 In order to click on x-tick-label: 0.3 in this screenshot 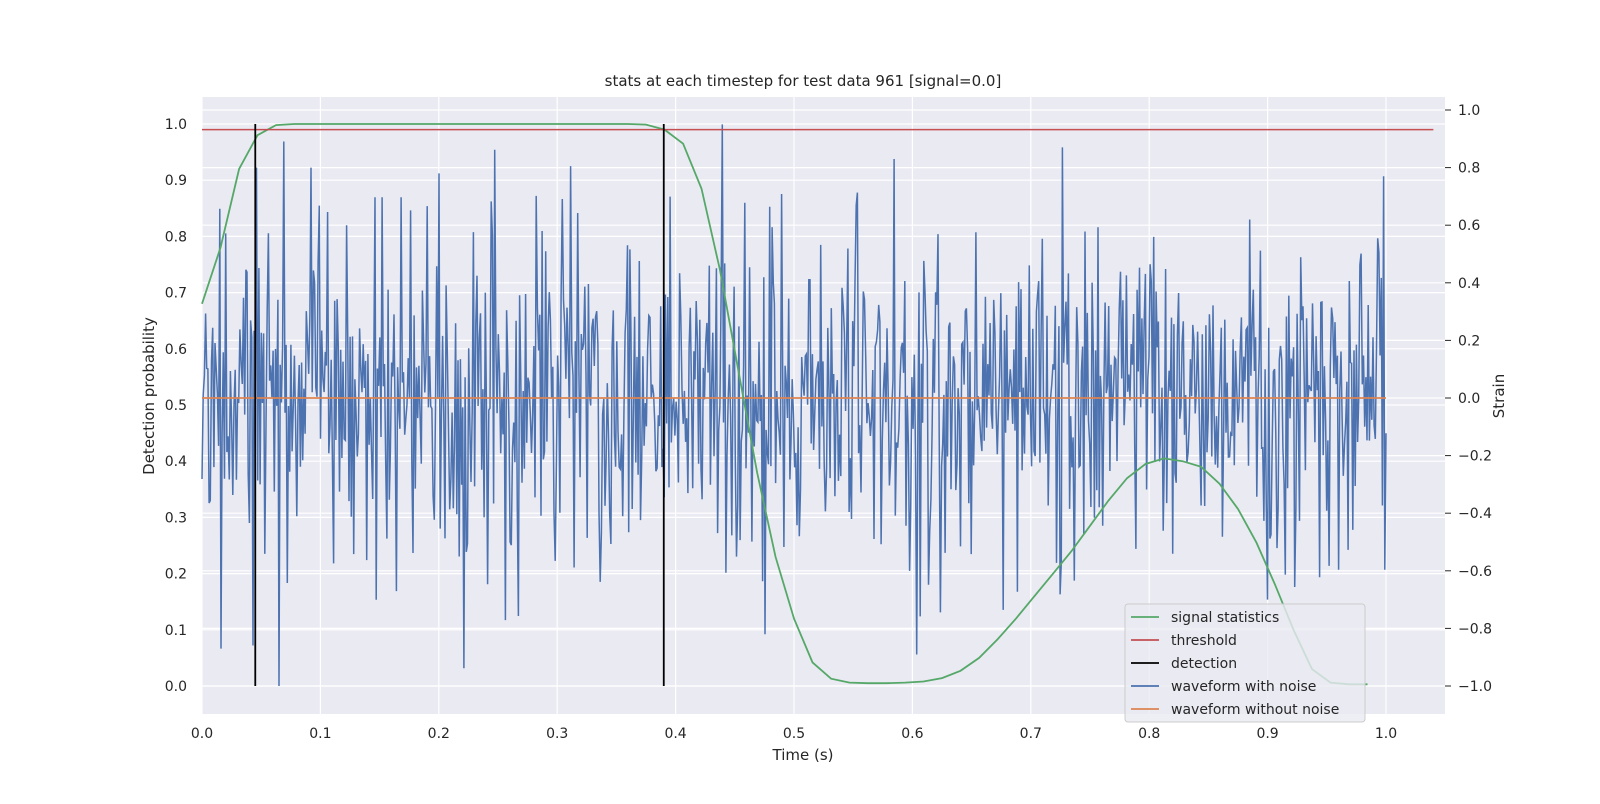, I will do `click(557, 734)`.